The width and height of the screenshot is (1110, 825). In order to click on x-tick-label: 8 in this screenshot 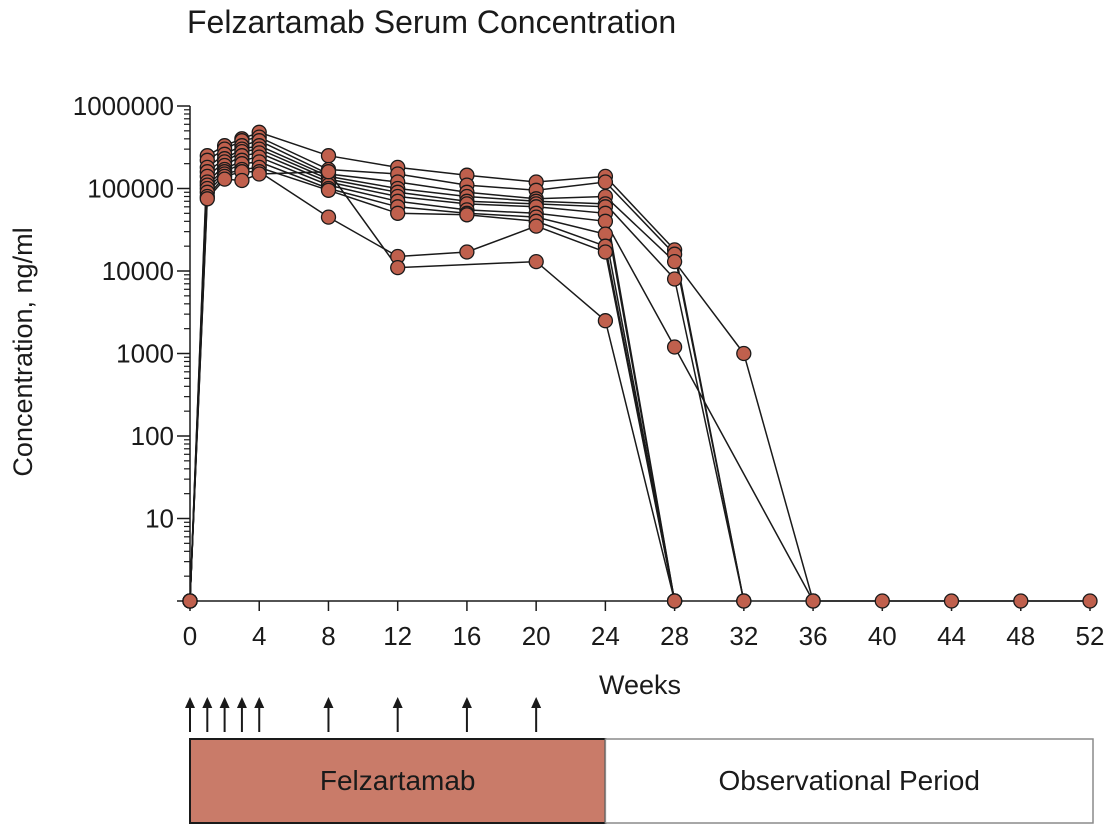, I will do `click(328, 636)`.